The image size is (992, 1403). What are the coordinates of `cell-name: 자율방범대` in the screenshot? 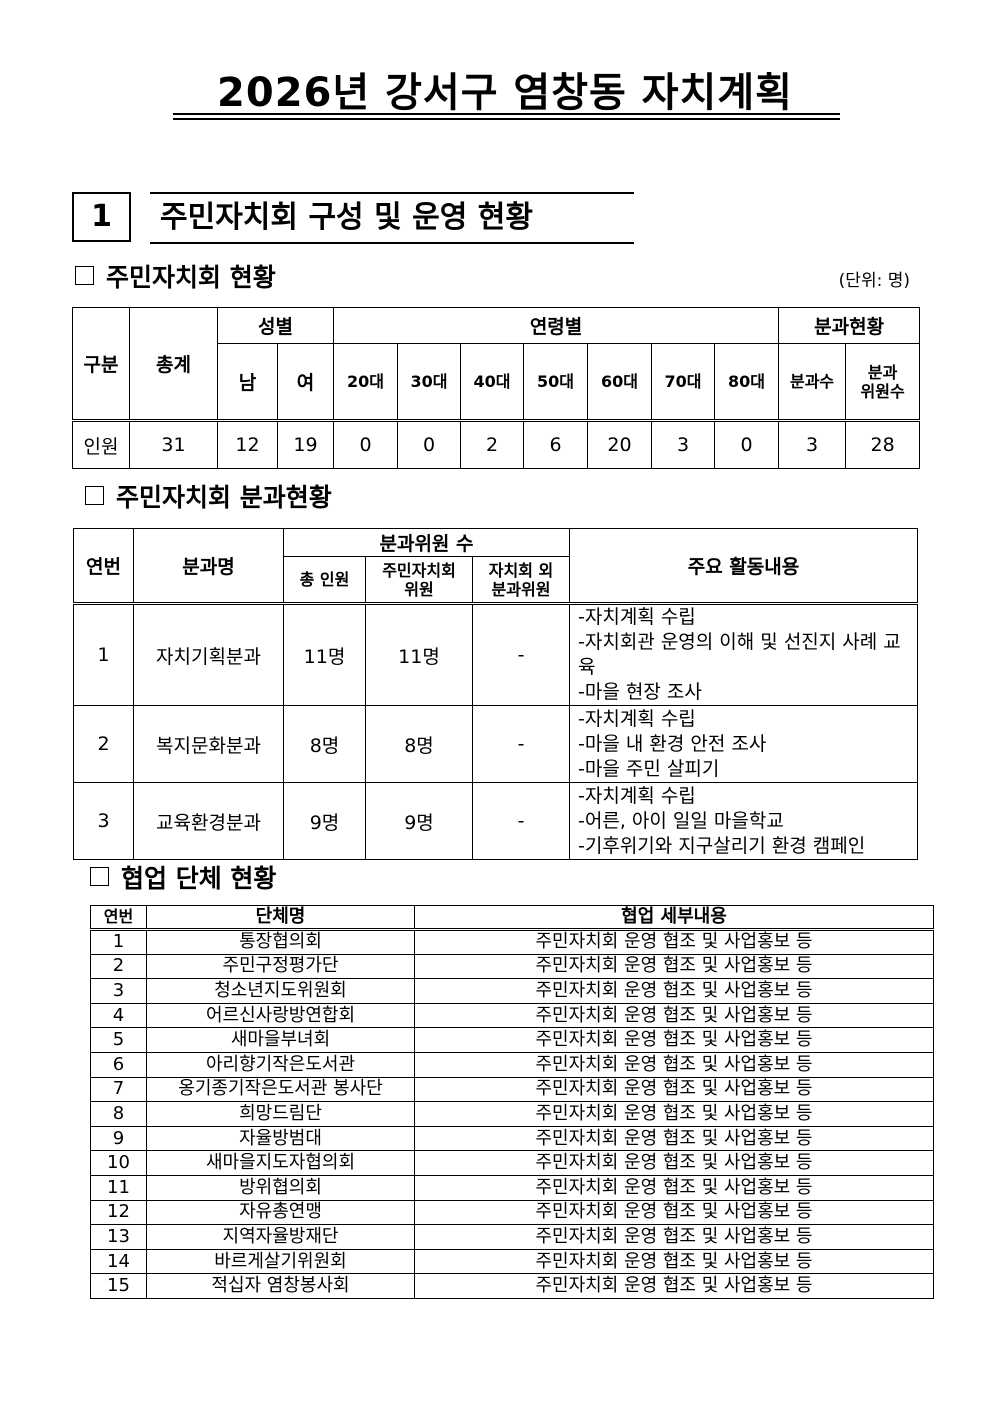 It's located at (280, 1138).